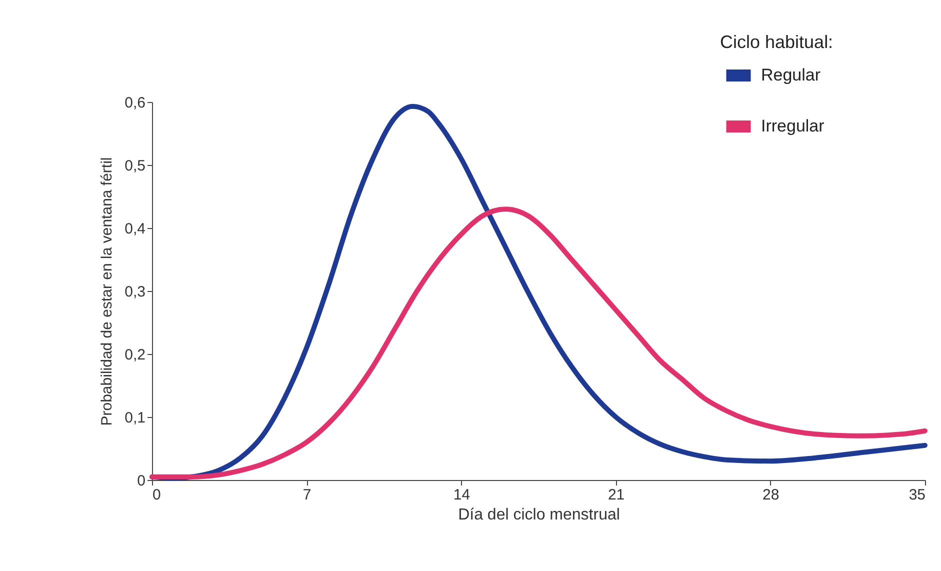 Image resolution: width=941 pixels, height=571 pixels. I want to click on y-tick-label: 0,2, so click(135, 355).